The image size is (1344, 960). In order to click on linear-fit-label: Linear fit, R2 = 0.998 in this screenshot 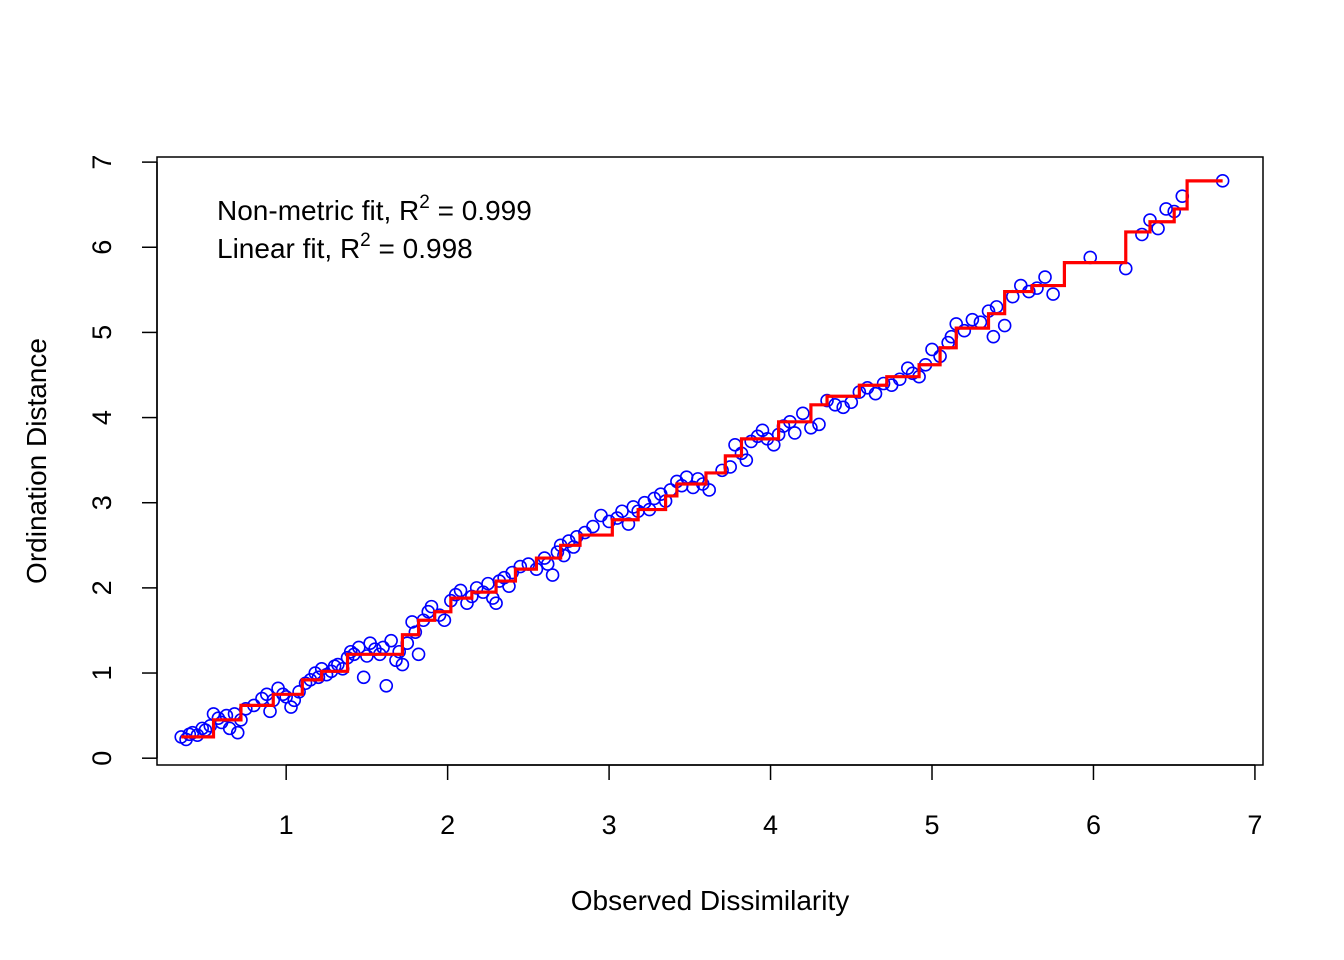, I will do `click(345, 247)`.